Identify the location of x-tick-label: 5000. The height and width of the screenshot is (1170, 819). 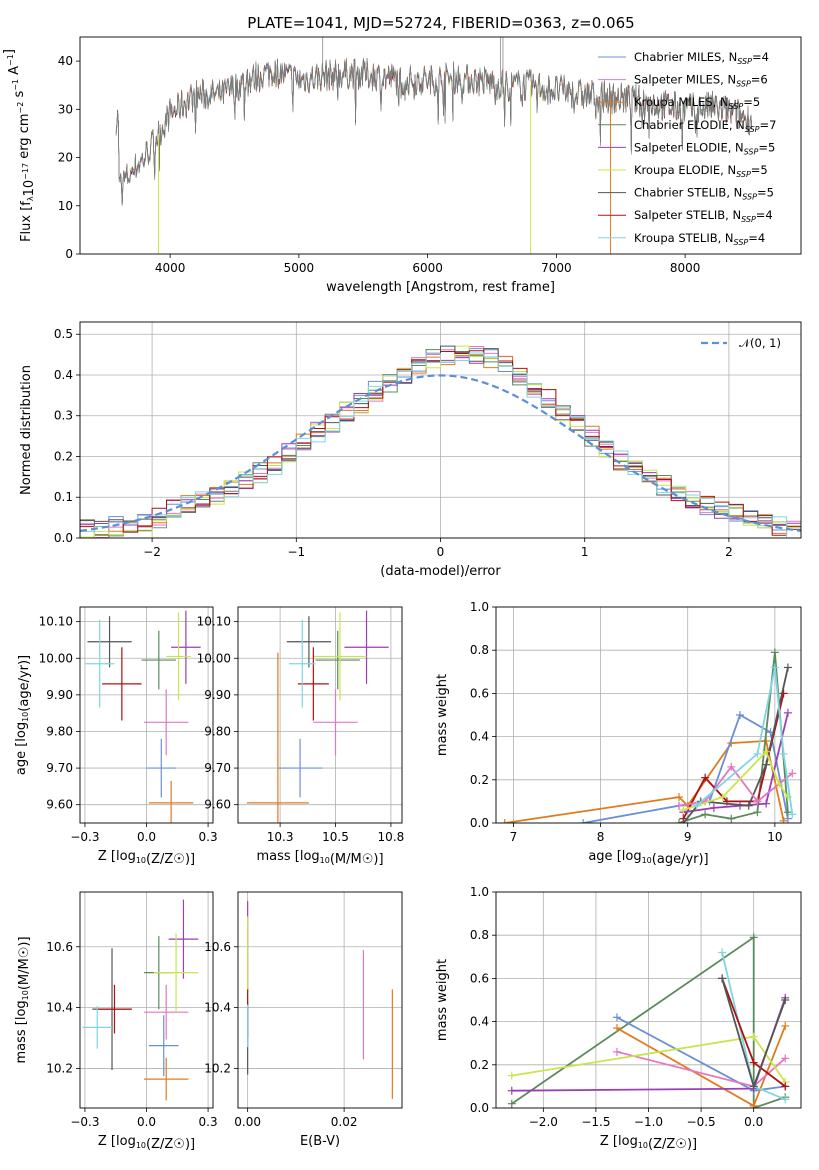
(299, 268).